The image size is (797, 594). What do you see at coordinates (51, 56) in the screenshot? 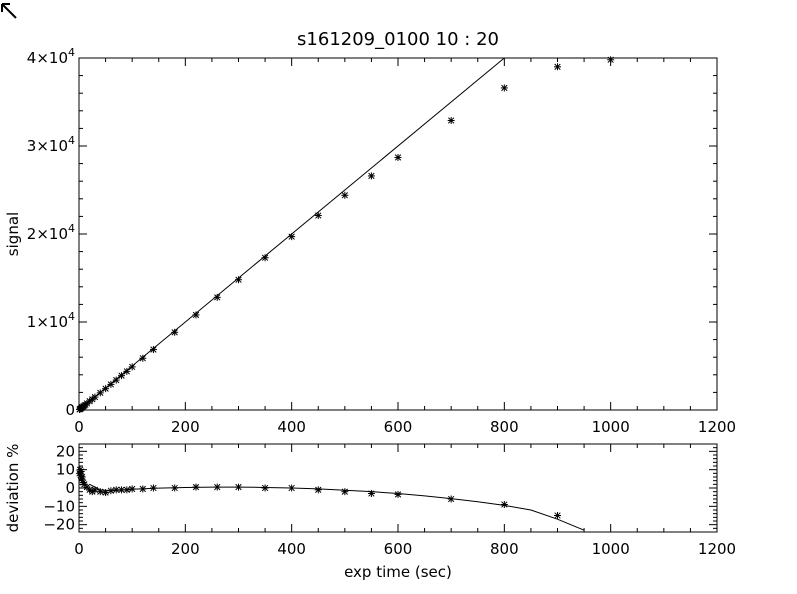
I see `y-tick-label: 4×10⁴` at bounding box center [51, 56].